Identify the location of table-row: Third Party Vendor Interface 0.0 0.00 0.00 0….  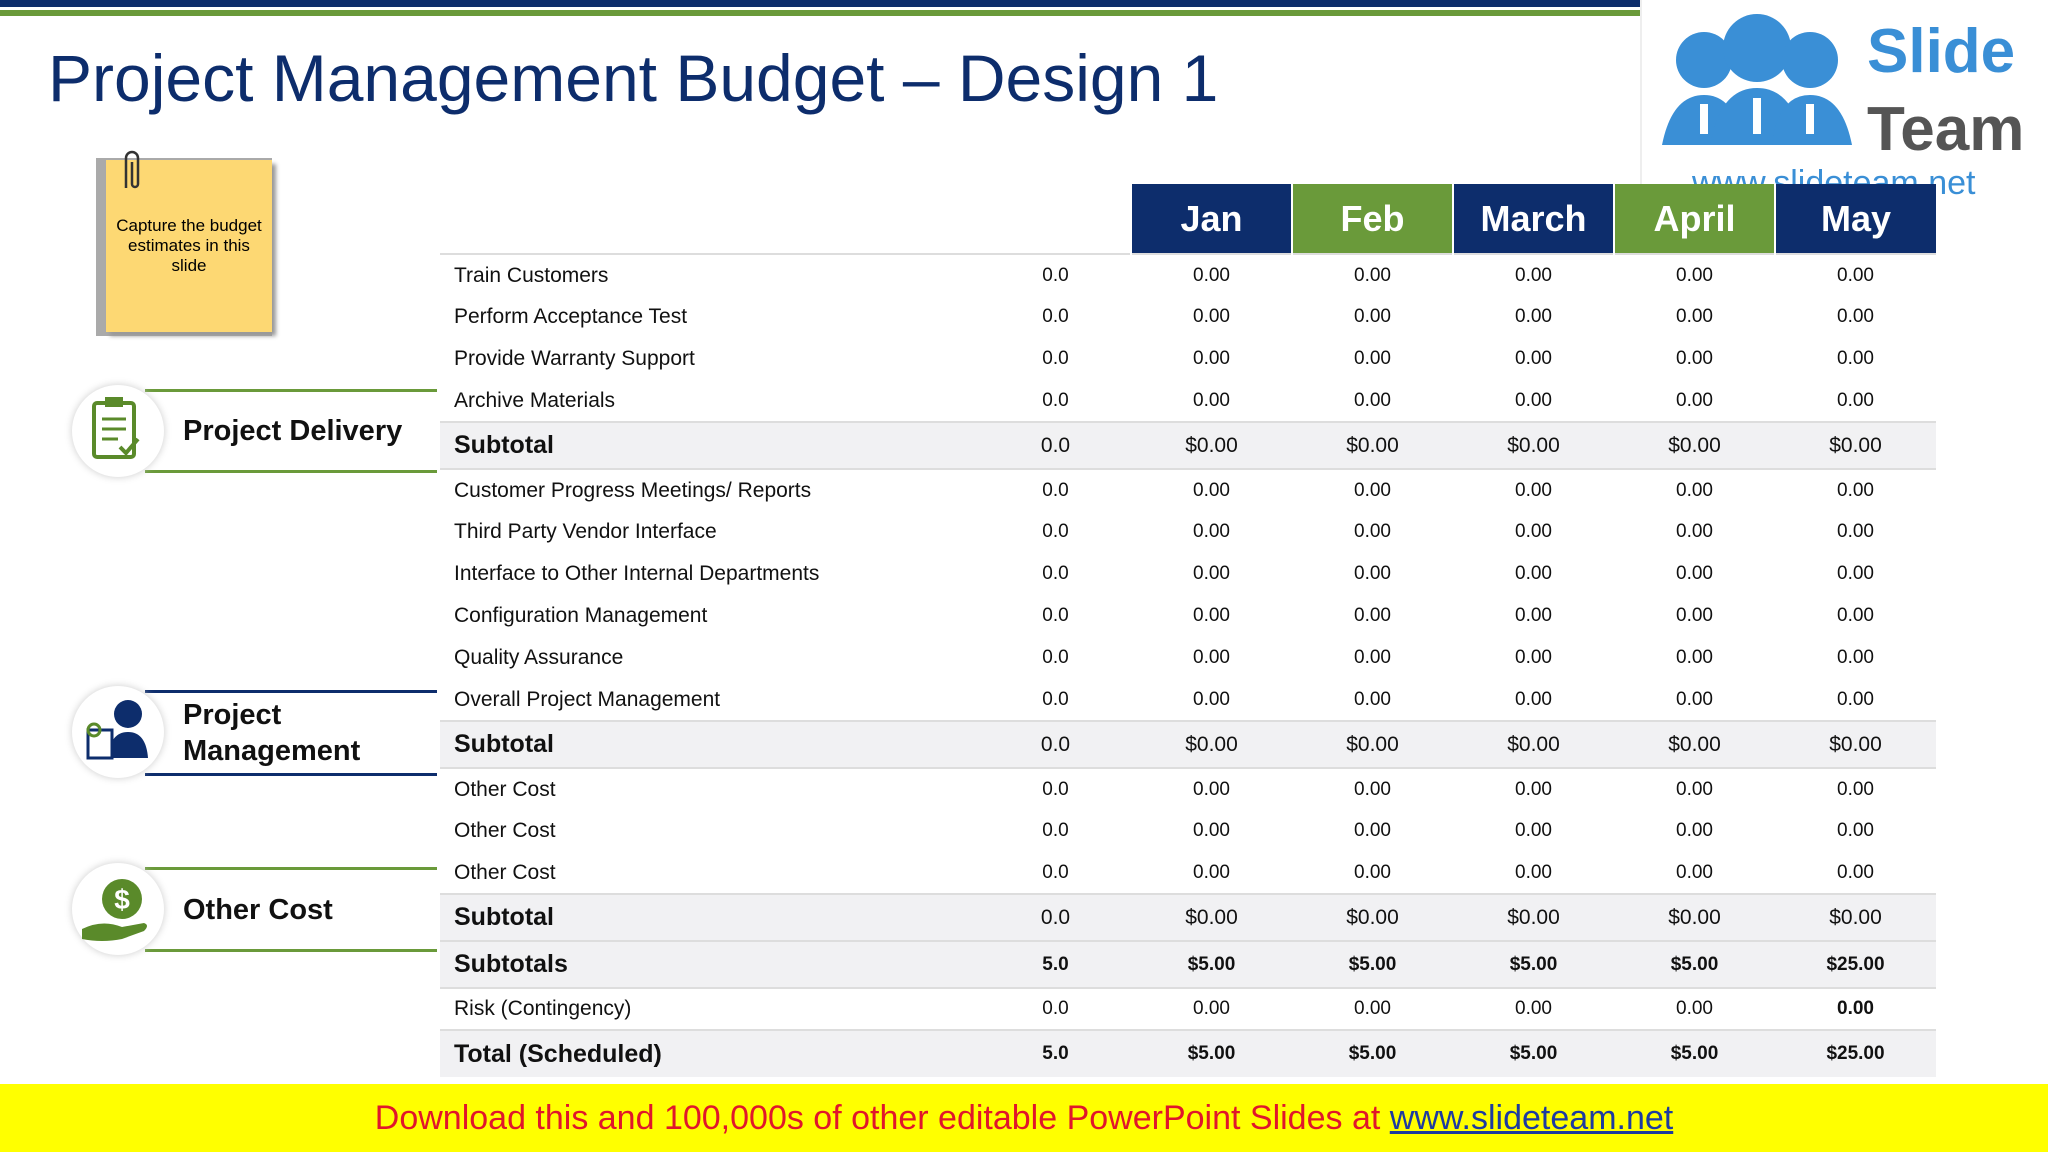
(1188, 532).